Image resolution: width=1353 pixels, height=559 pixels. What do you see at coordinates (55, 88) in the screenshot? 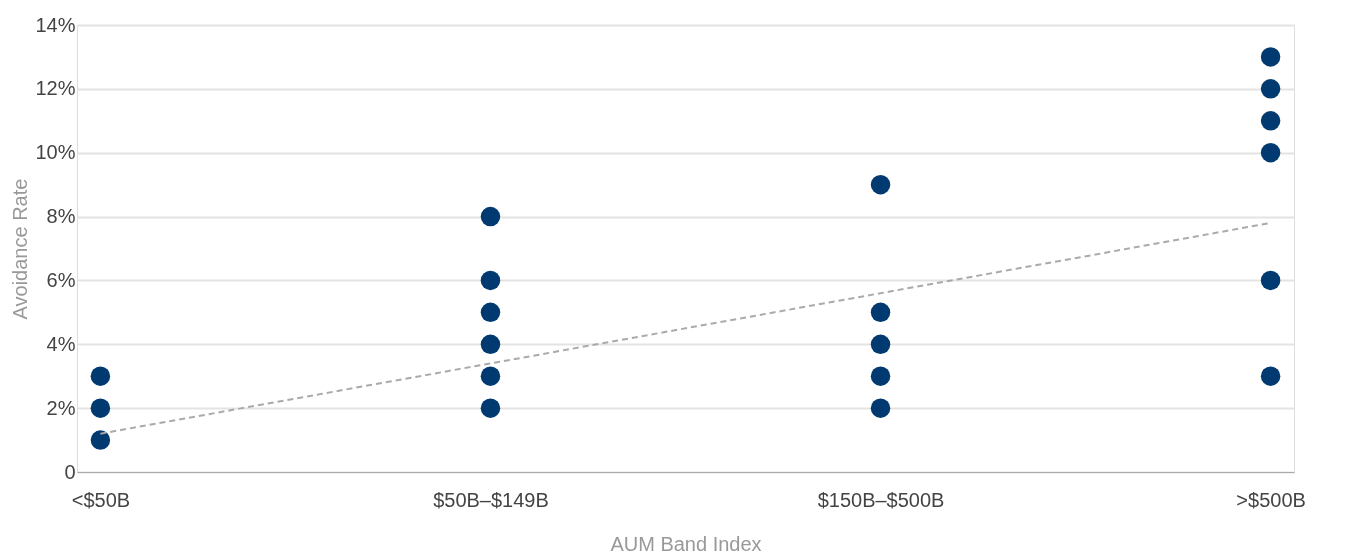
I see `y-tick-label: 12%` at bounding box center [55, 88].